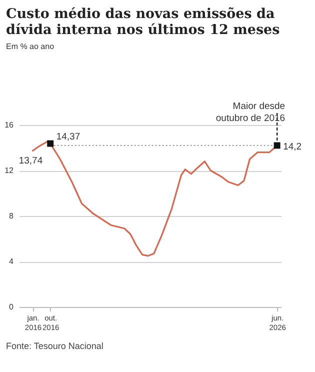 This screenshot has width=315, height=372. I want to click on y-tick-label: 0, so click(11, 307).